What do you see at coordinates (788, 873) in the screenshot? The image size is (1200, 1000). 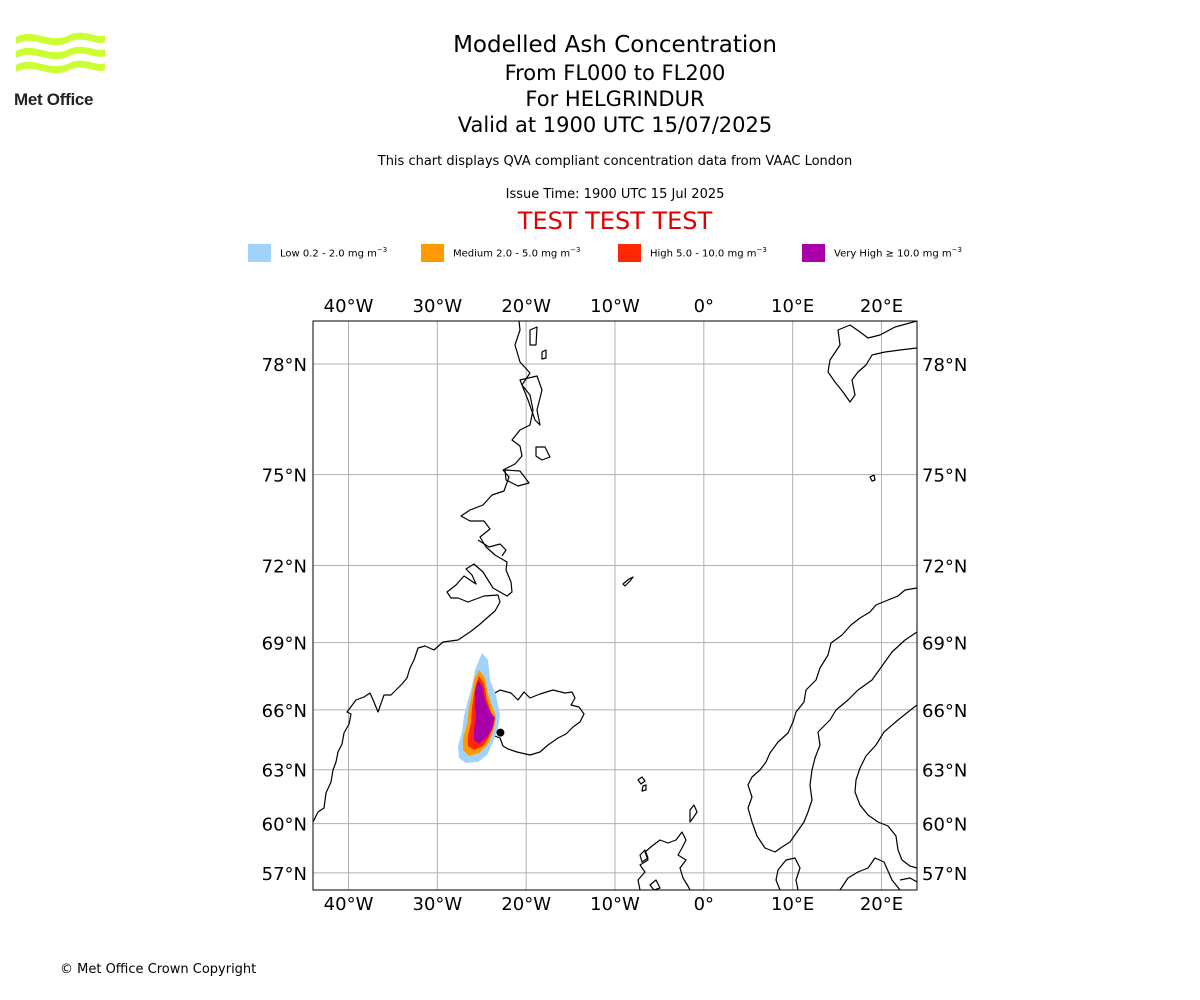 I see `denmark-coastline` at bounding box center [788, 873].